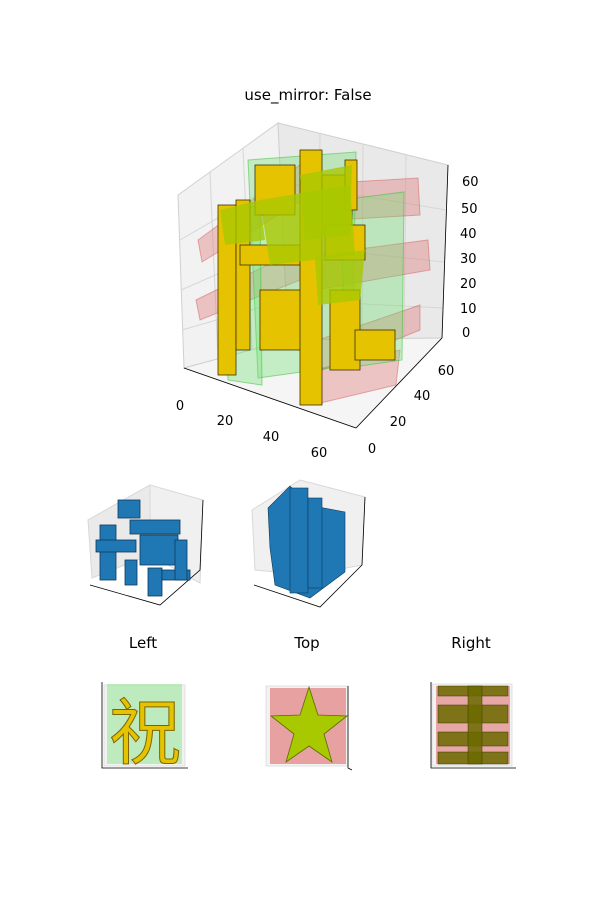 Image resolution: width=600 pixels, height=900 pixels. I want to click on right-voxels, so click(473, 725).